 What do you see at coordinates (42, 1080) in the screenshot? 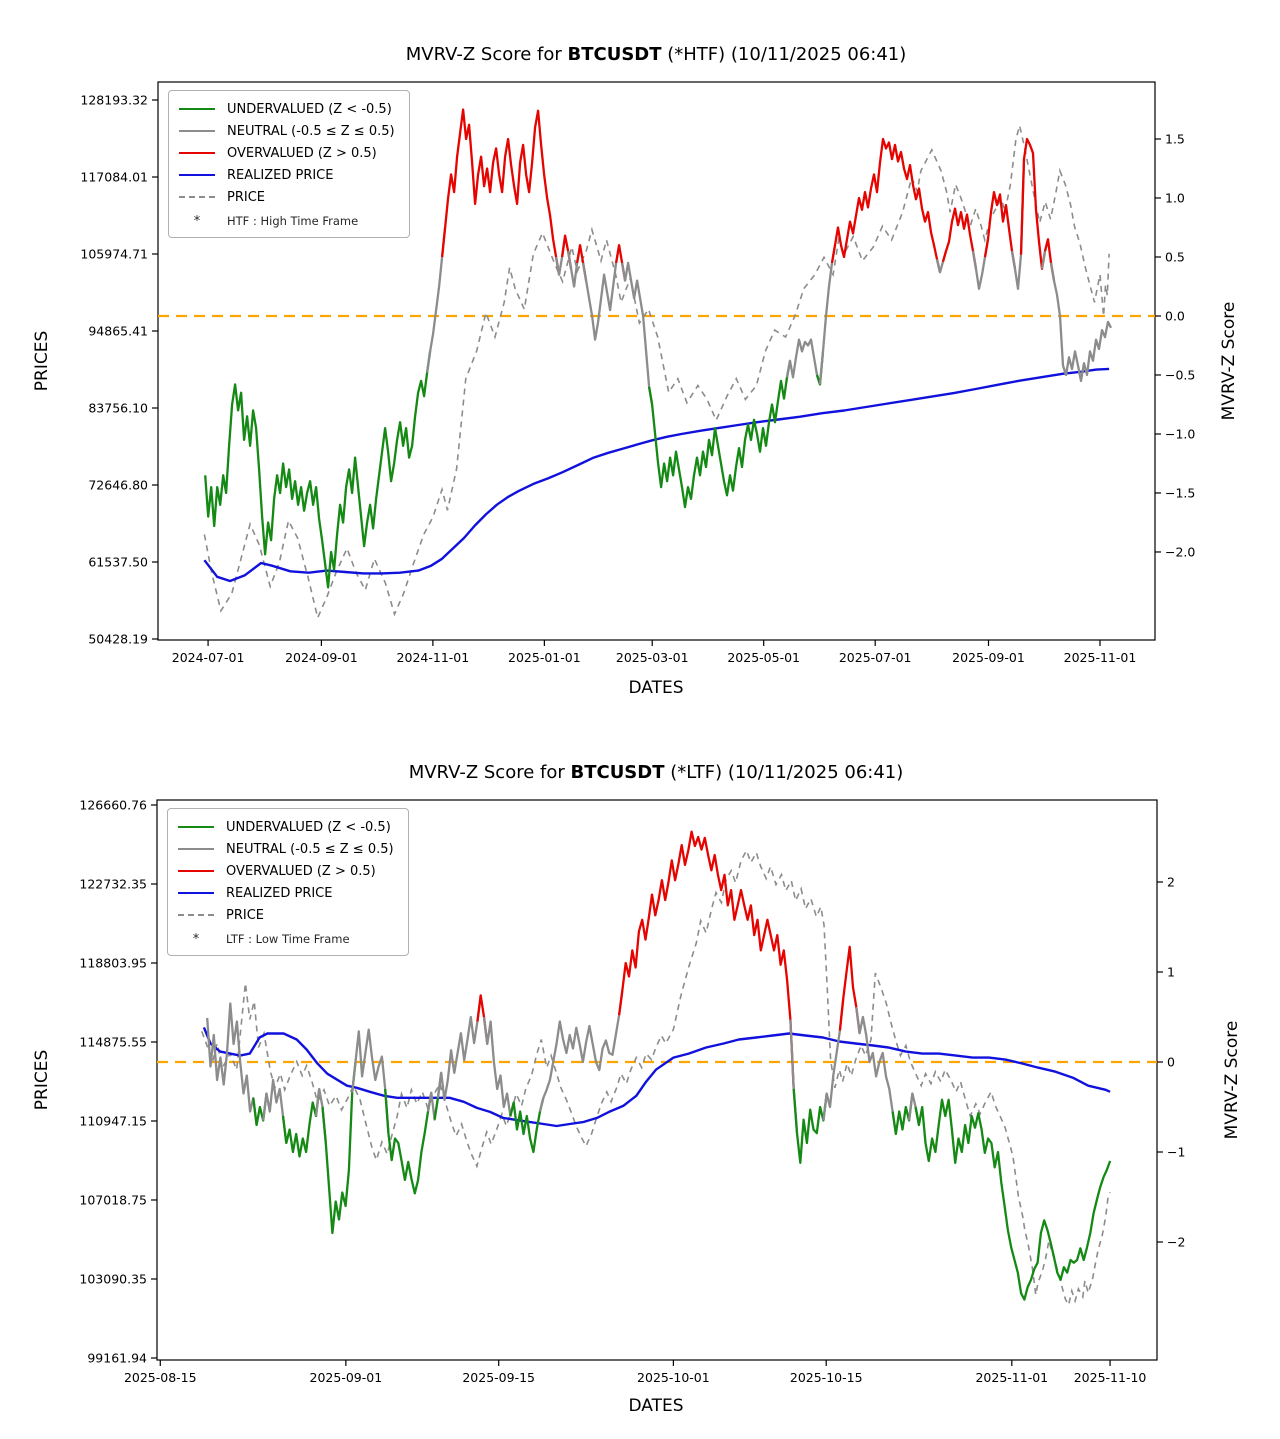
I see `y-axis-label-prices-ltf: PRICES` at bounding box center [42, 1080].